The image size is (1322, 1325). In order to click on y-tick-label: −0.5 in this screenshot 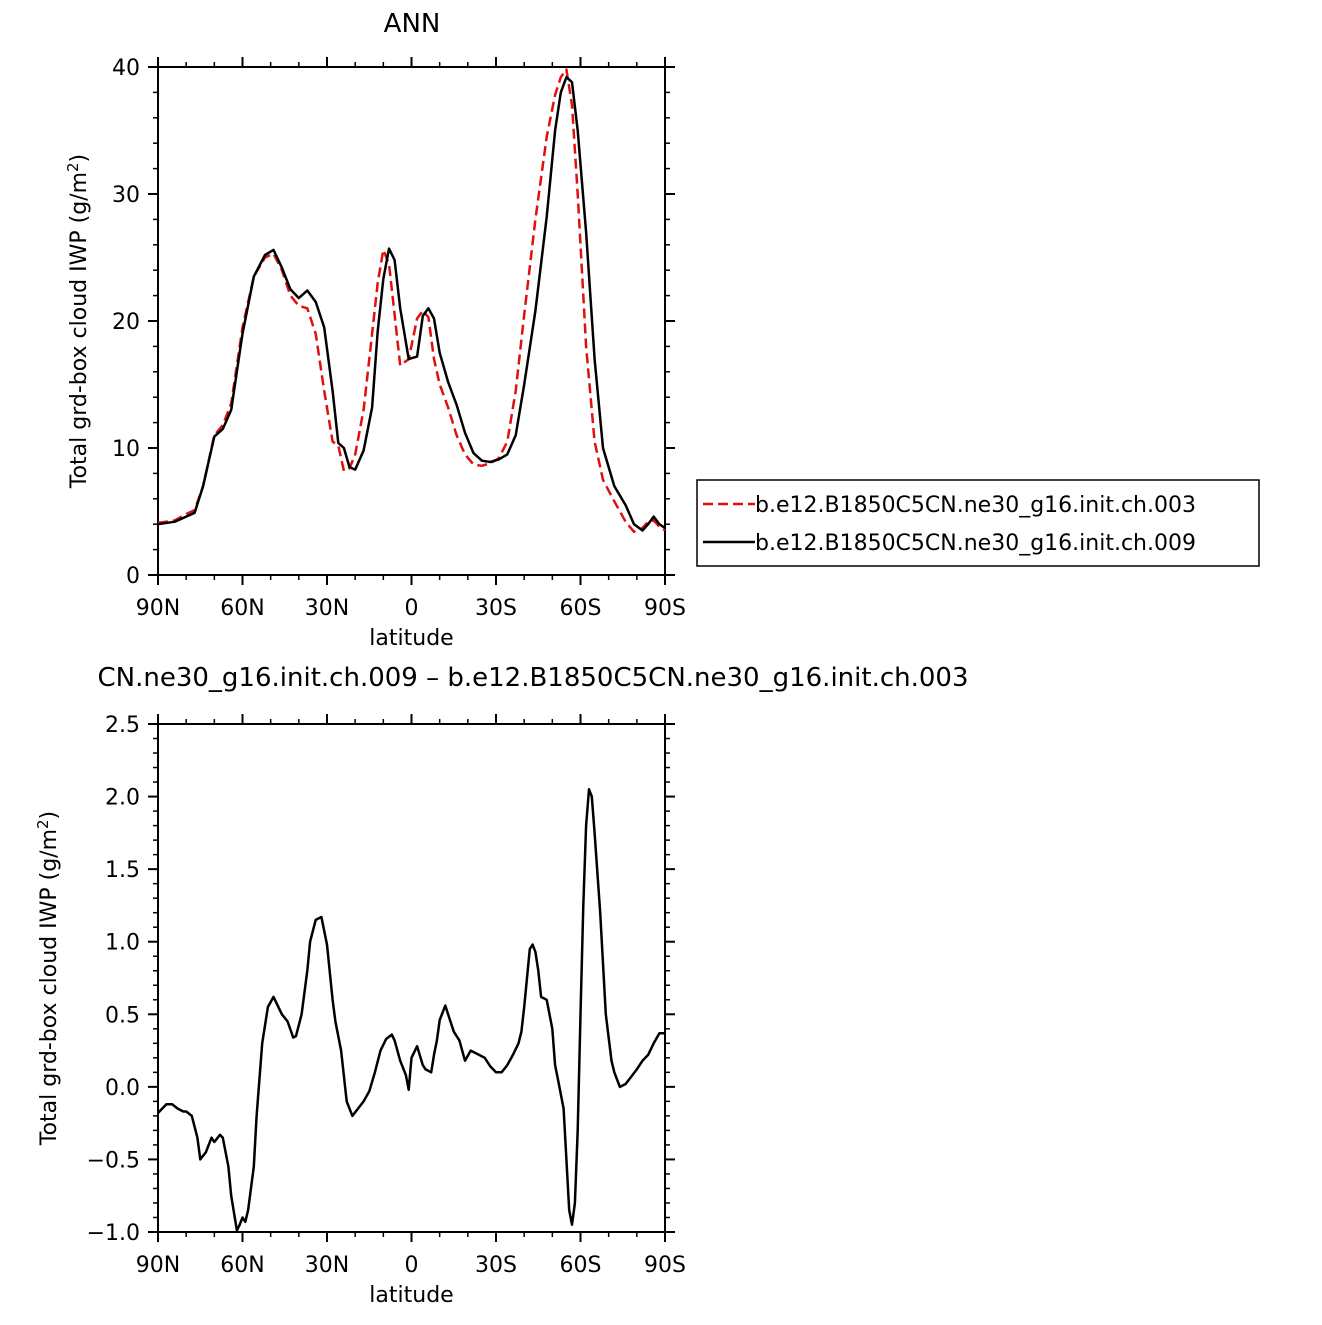, I will do `click(113, 1160)`.